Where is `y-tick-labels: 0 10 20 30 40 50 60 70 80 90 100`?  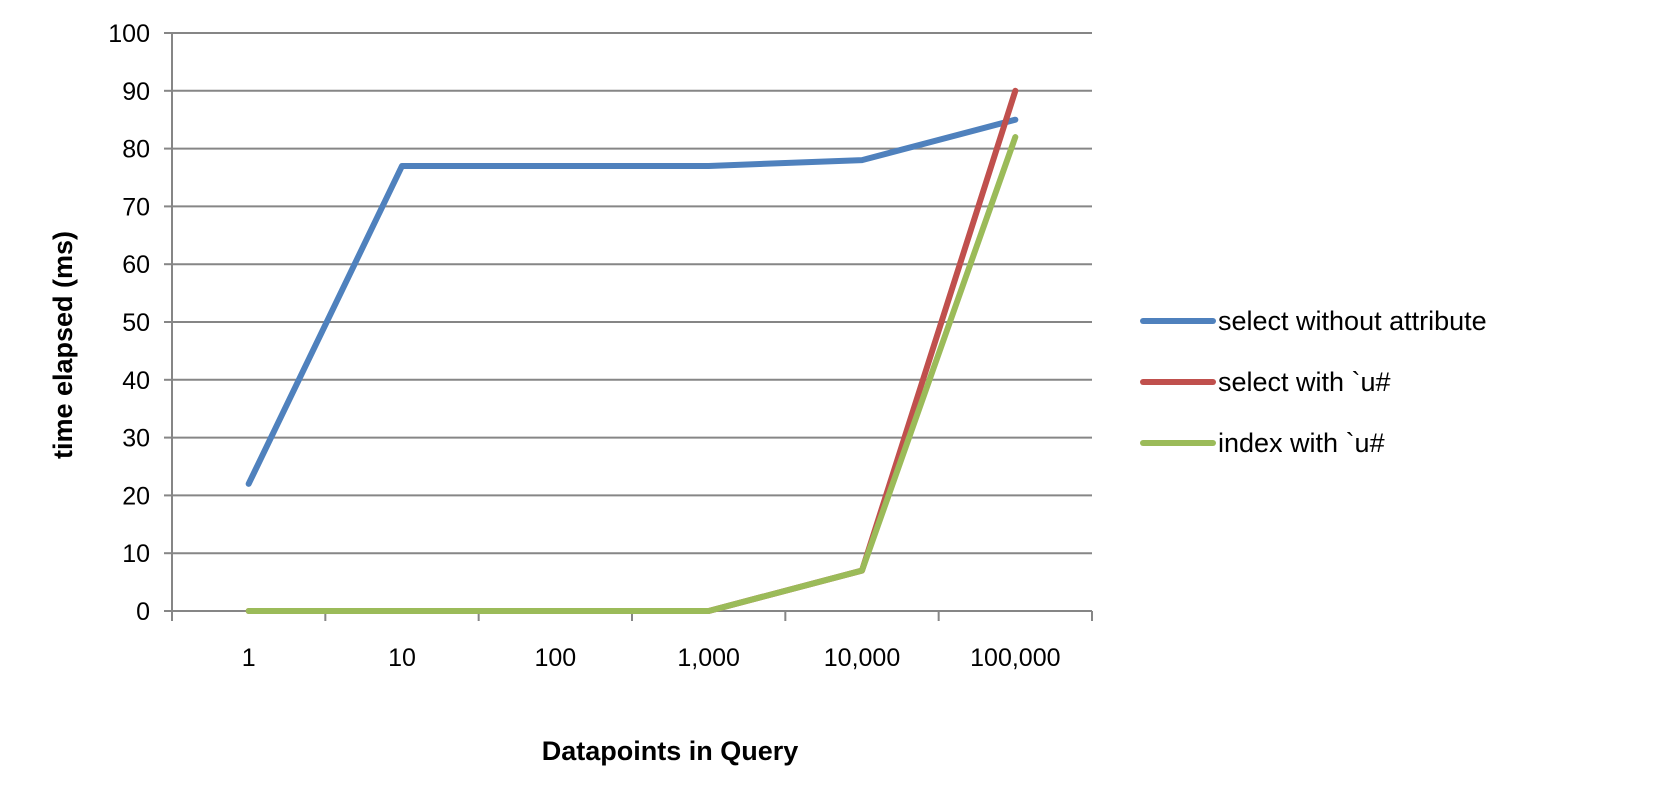 y-tick-labels: 0 10 20 30 40 50 60 70 80 90 100 is located at coordinates (129, 323).